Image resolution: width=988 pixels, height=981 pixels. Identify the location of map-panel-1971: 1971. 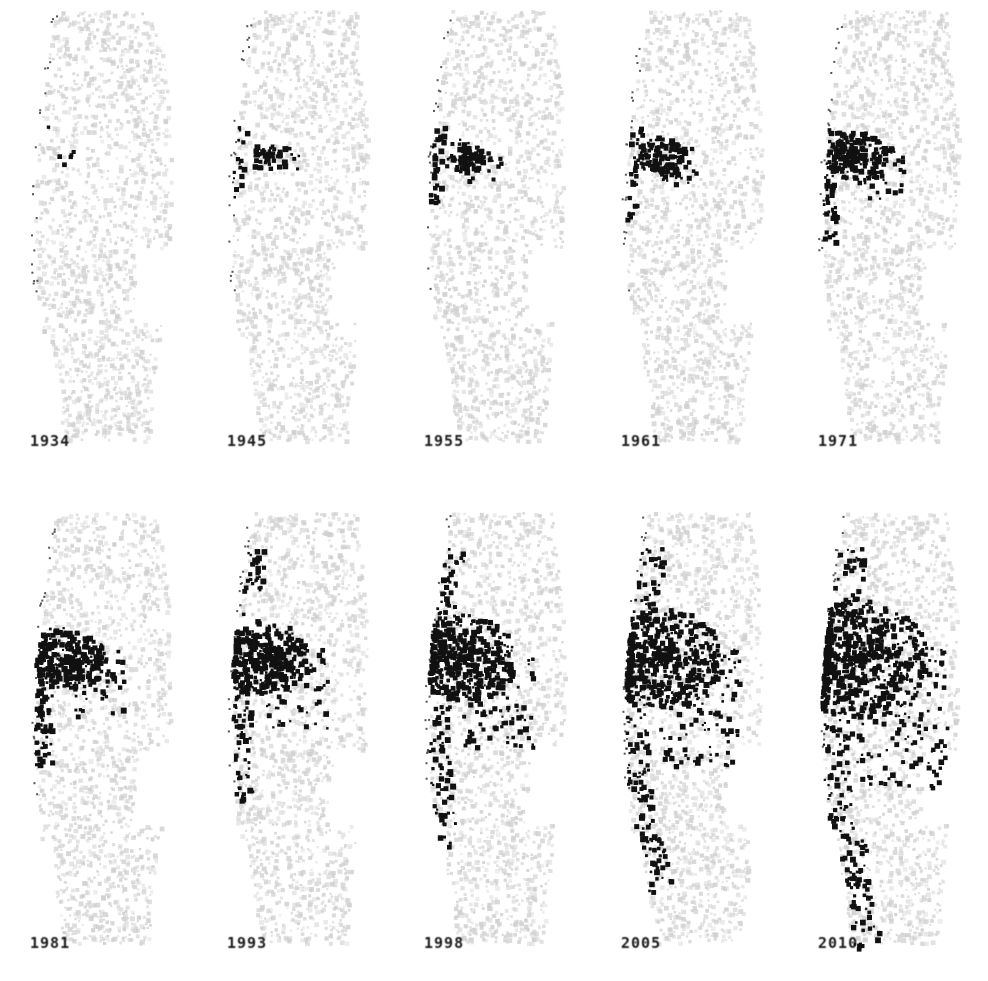
(891, 240).